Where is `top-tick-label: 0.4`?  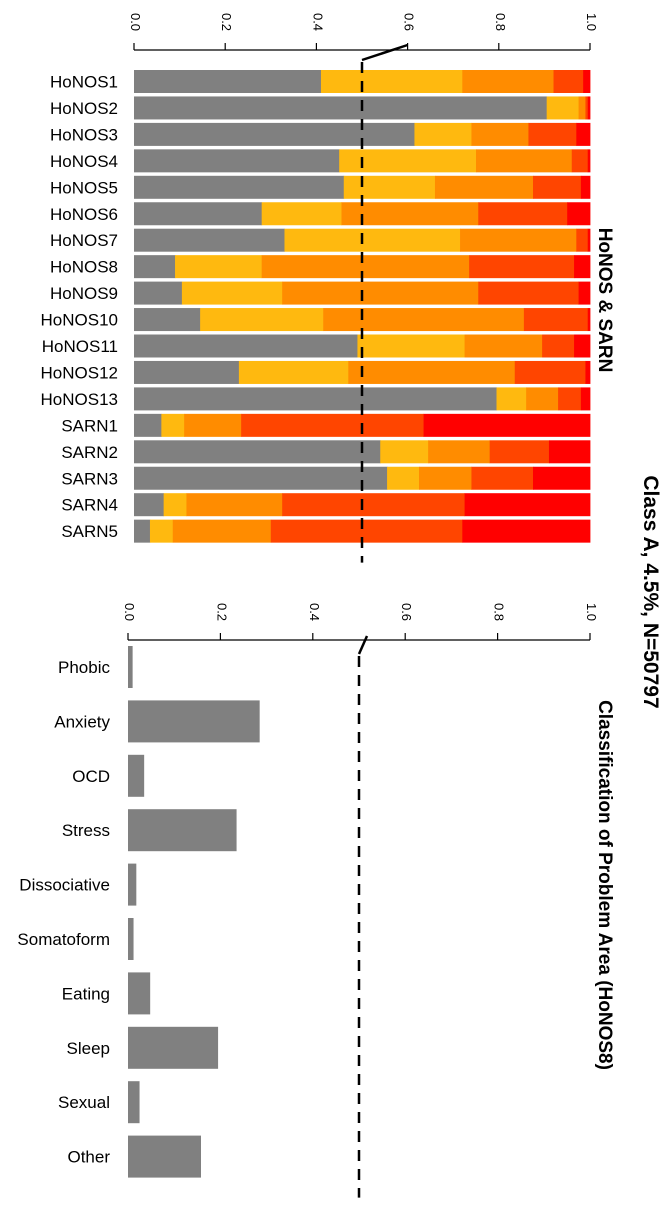
top-tick-label: 0.4 is located at coordinates (317, 22).